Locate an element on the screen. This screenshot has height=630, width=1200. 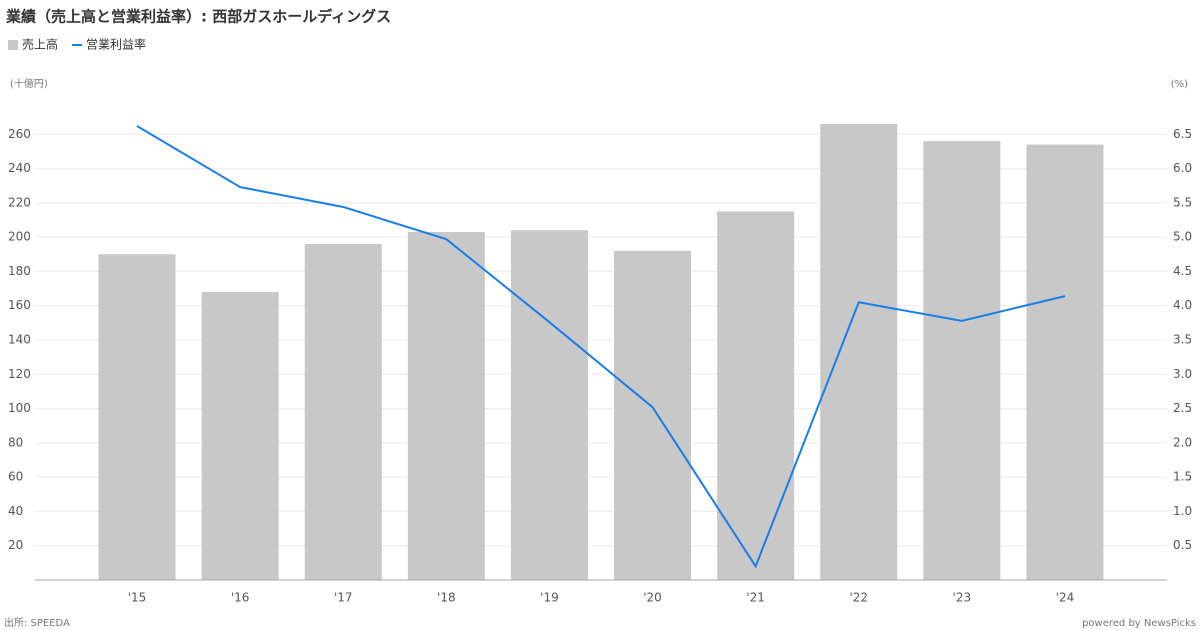
x-tick-label: '24 is located at coordinates (1065, 598).